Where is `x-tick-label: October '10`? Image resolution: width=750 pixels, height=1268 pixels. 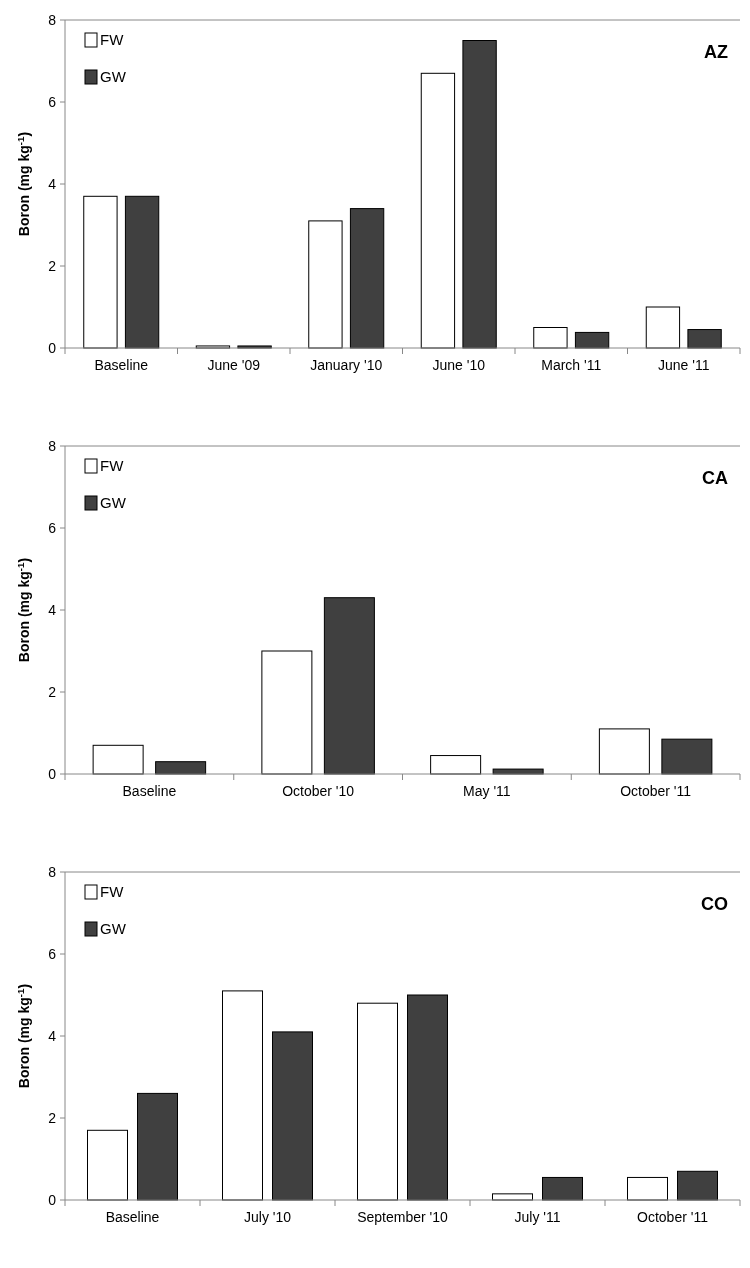
x-tick-label: October '10 is located at coordinates (318, 791).